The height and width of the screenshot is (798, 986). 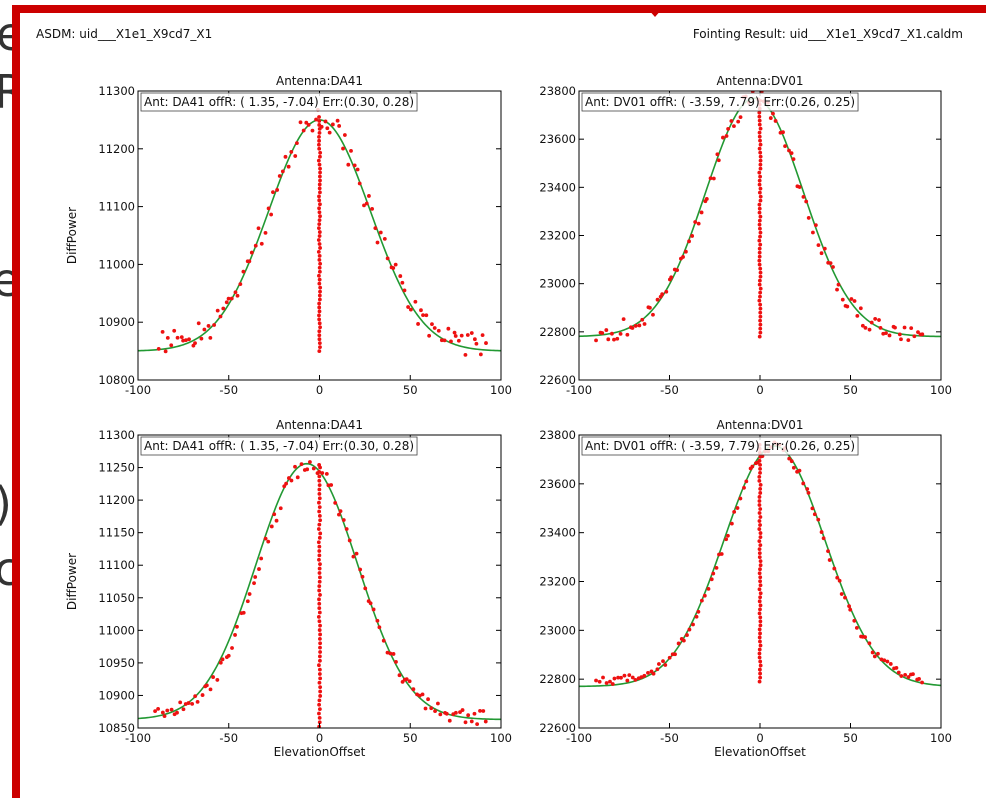 I want to click on plot-marks, so click(x=319, y=232).